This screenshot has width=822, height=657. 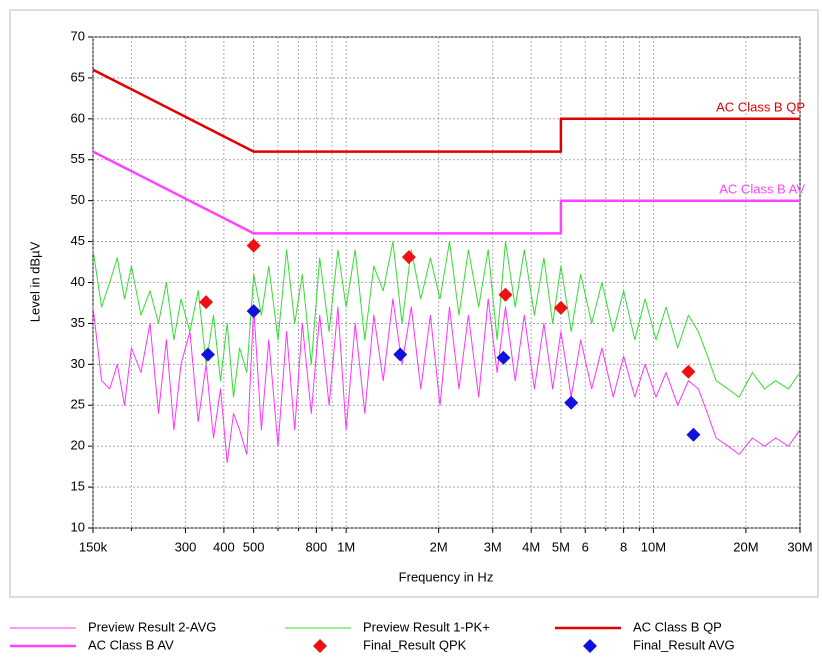 I want to click on x-tick-label: 20M, so click(x=745, y=546).